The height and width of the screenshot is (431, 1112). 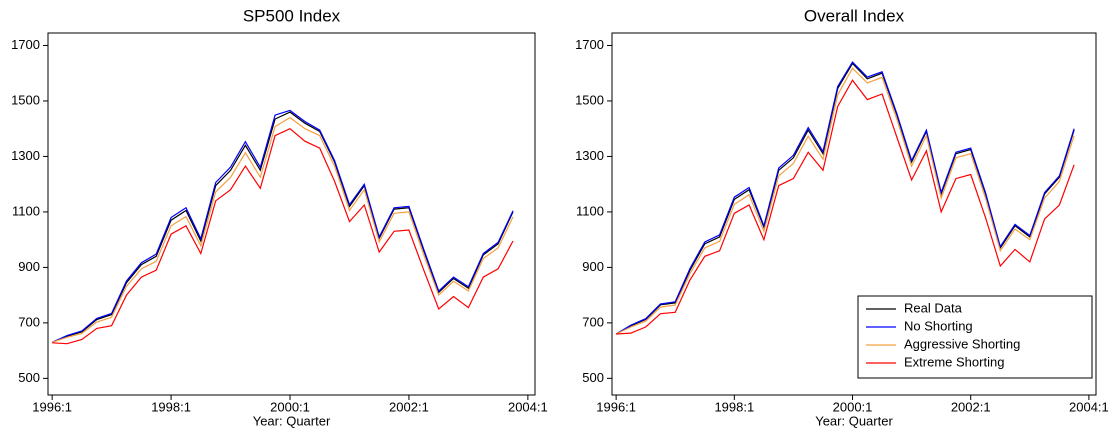 What do you see at coordinates (938, 325) in the screenshot?
I see `legend-label: No Shorting` at bounding box center [938, 325].